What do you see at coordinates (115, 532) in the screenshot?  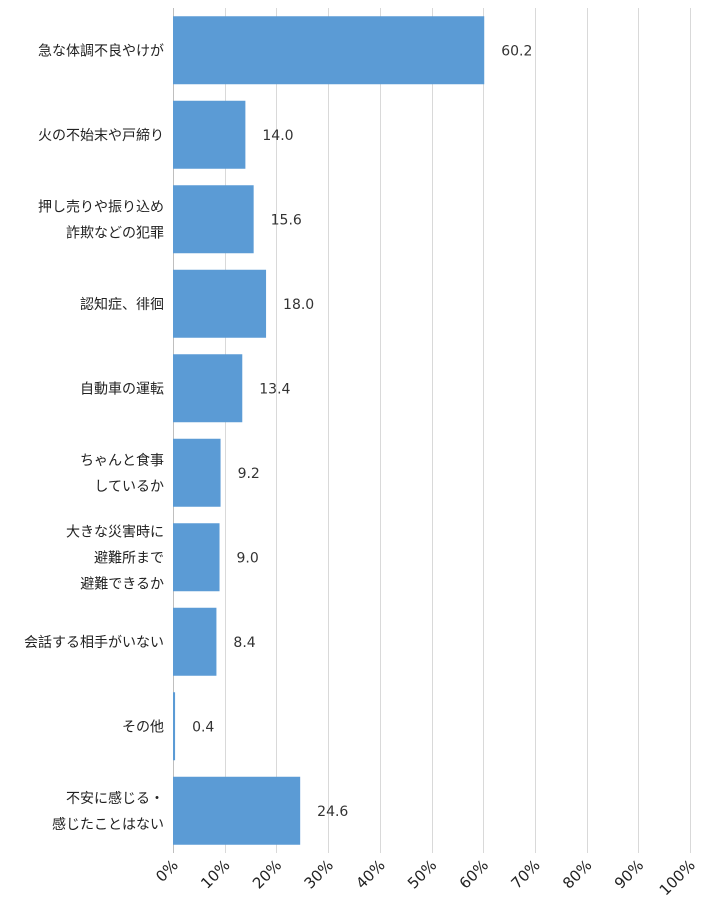 I see `category-label-6-line-0: 大きな災害時に` at bounding box center [115, 532].